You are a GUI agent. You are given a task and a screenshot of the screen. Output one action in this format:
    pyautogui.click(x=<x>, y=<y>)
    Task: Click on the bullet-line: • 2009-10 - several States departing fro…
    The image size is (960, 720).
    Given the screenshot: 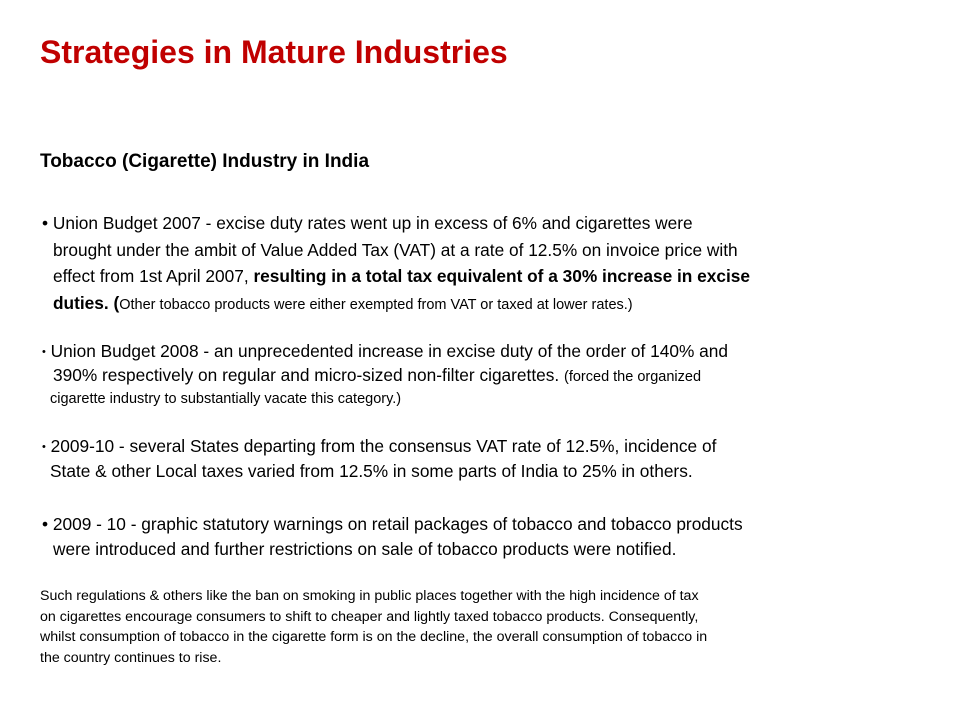 What is the action you would take?
    pyautogui.click(x=379, y=447)
    